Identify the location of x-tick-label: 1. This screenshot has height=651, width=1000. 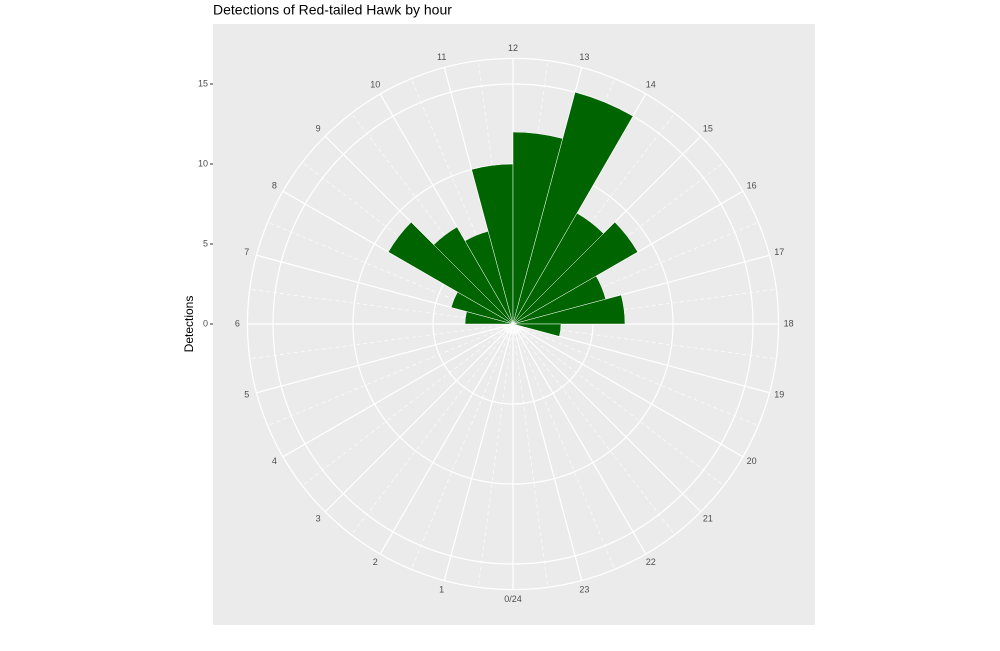
(441, 590).